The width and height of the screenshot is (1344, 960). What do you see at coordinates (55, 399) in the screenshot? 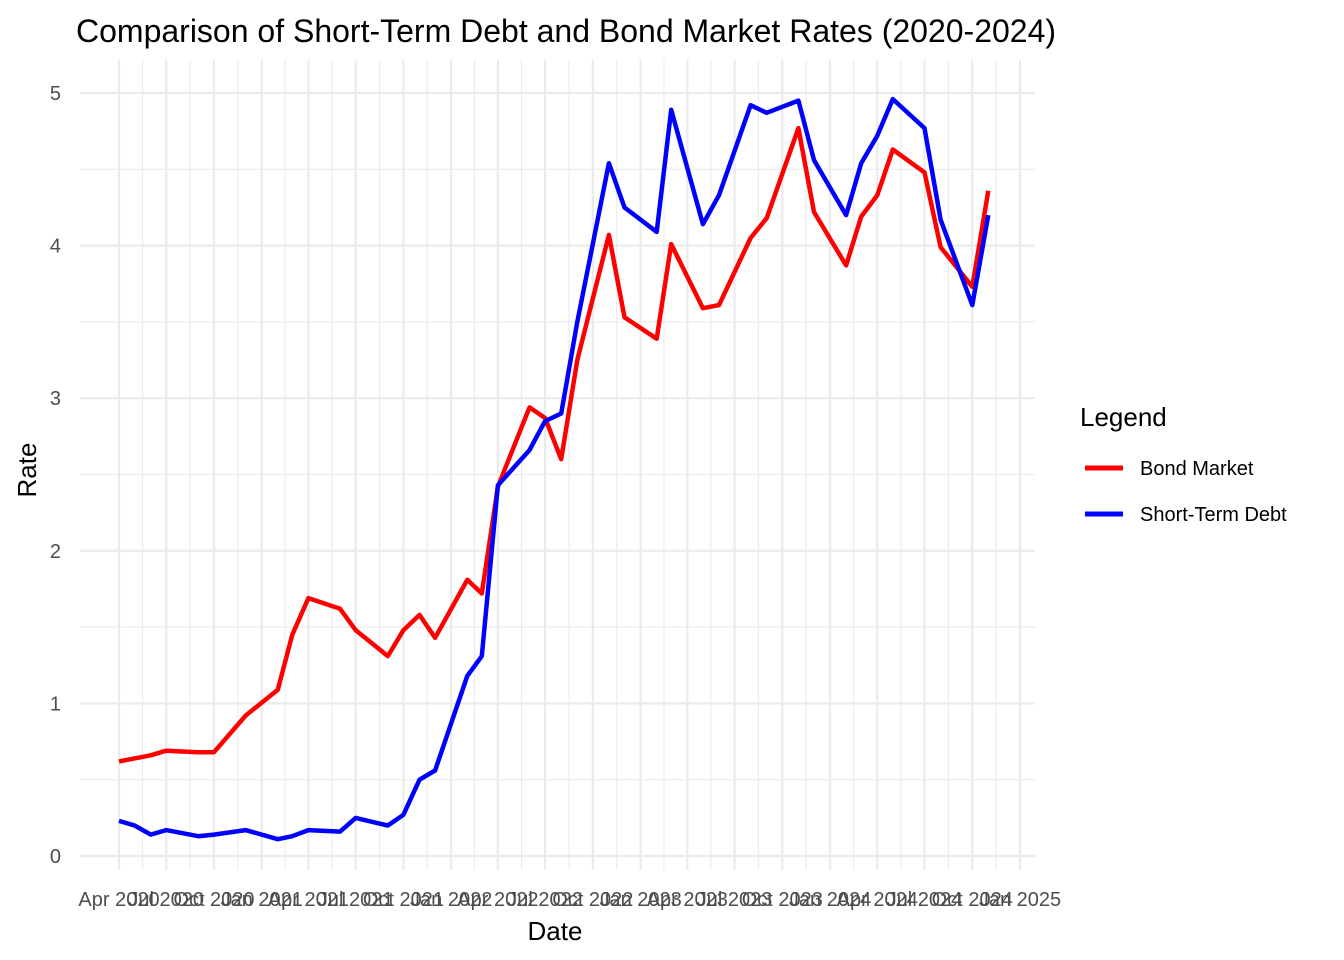
I see `y-tick-label: 3` at bounding box center [55, 399].